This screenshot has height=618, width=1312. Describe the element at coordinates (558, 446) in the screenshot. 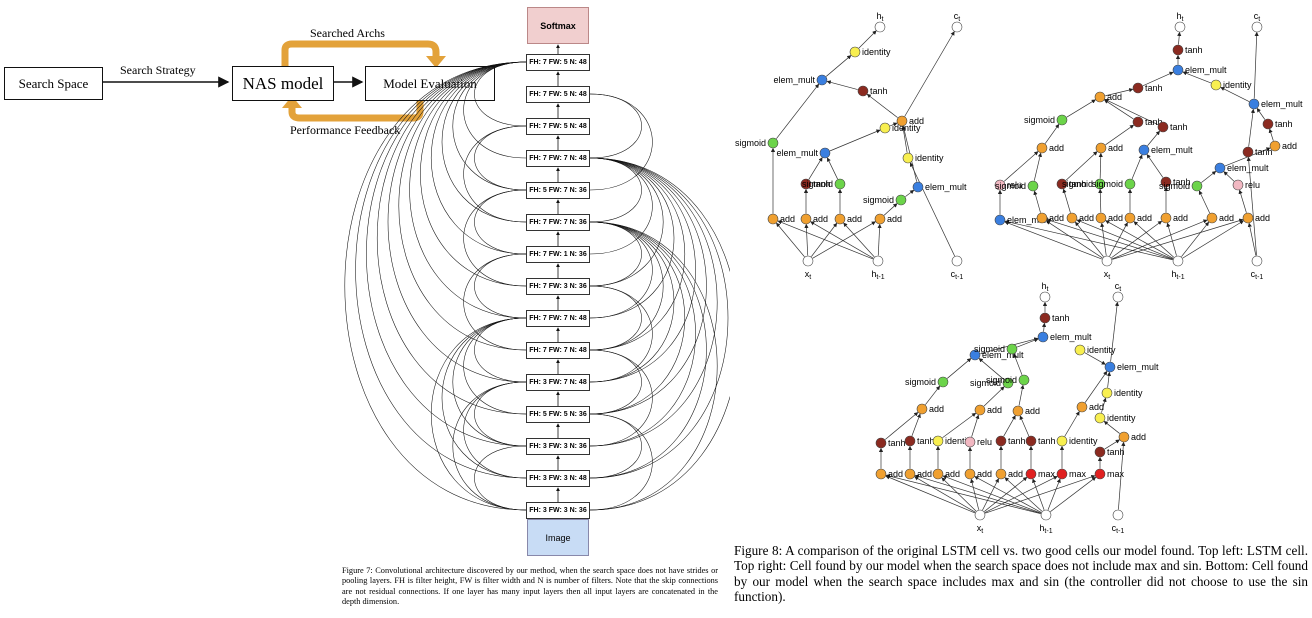

I see `cnn-layer-13: FH: 3 FW: 3 N: 36` at that location.